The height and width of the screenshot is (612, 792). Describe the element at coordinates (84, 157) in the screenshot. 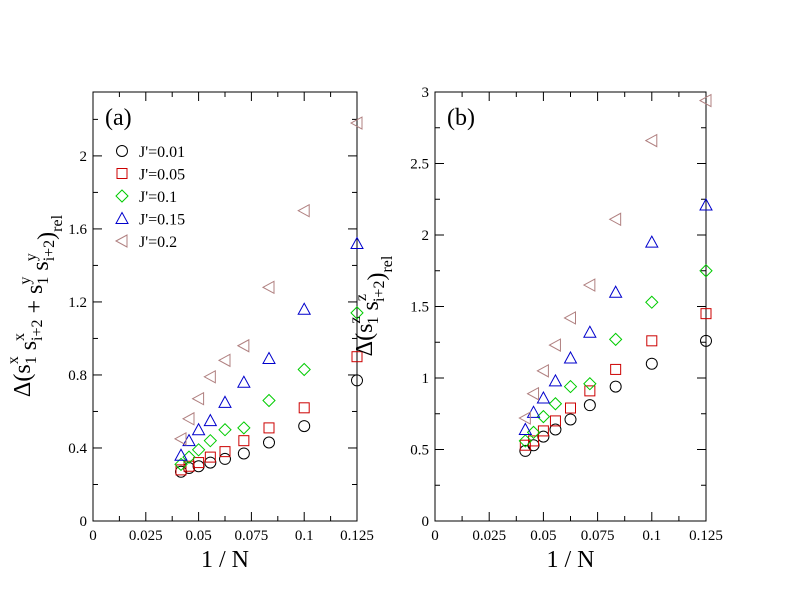

I see `y-tick-label: 2` at that location.